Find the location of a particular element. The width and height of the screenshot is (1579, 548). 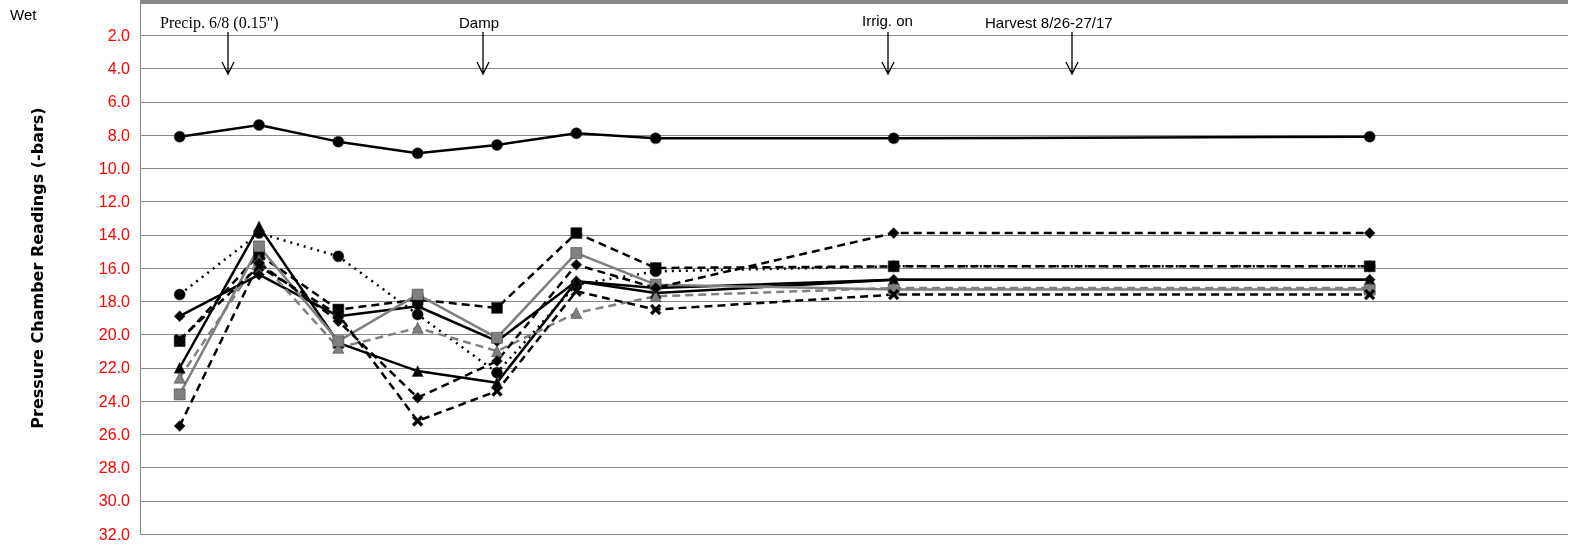

annotation: Damp is located at coordinates (479, 22).